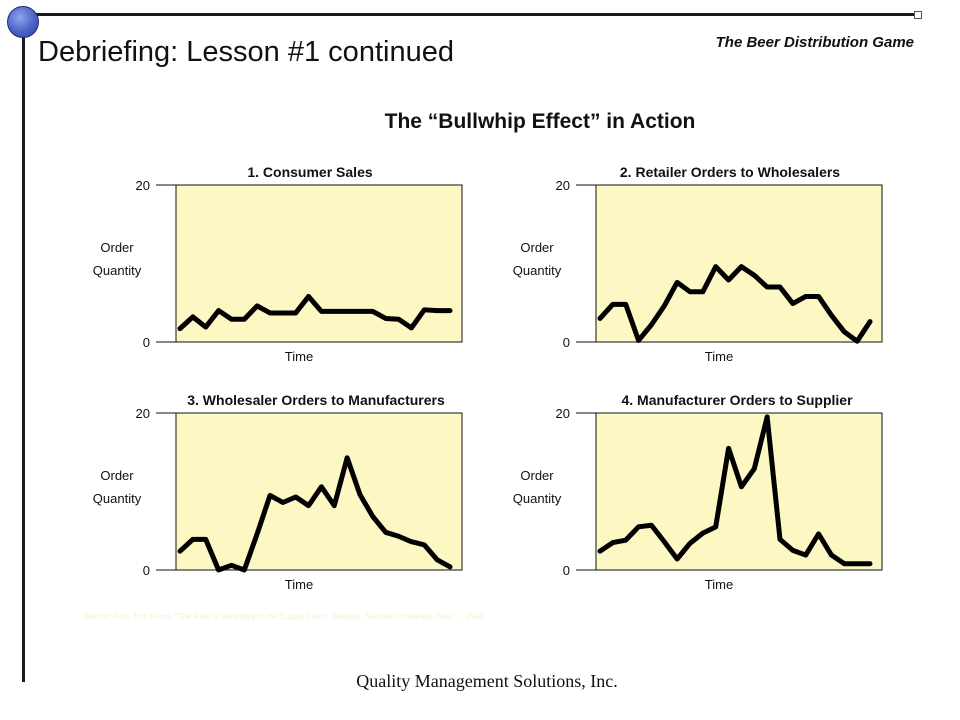 The image size is (960, 720). I want to click on chart2-plot-area, so click(739, 263).